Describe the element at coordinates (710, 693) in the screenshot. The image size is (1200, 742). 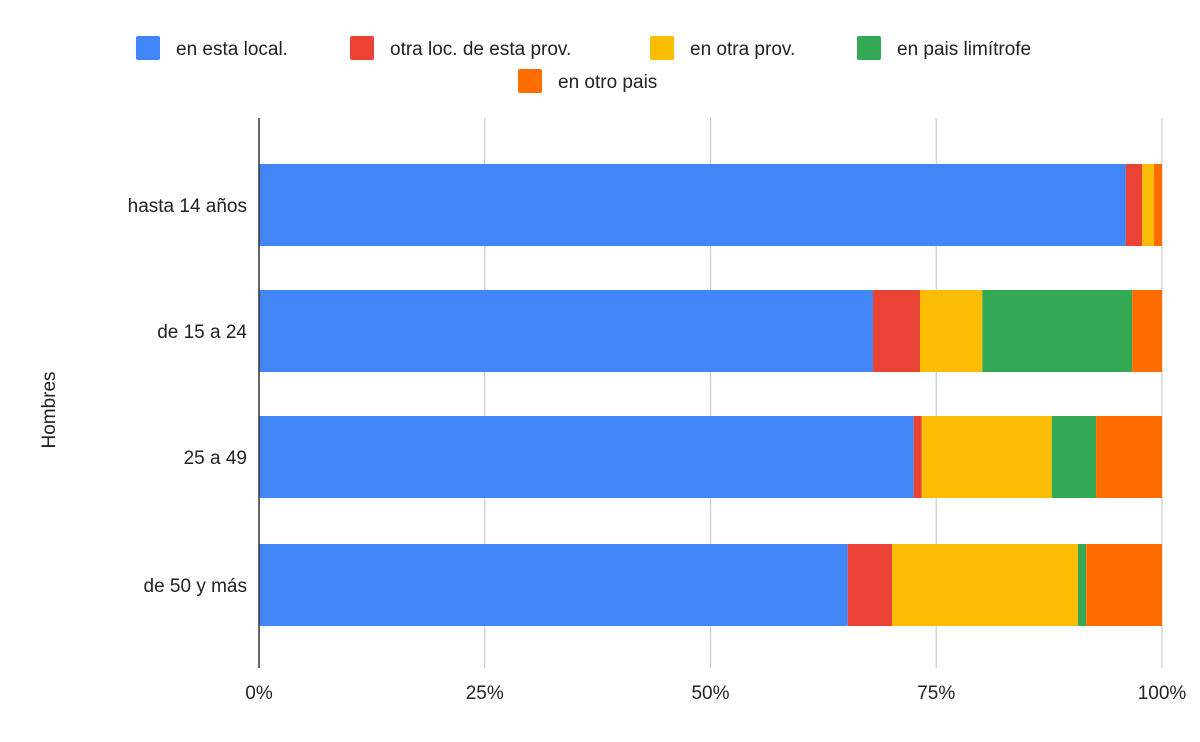
I see `x-tick-label: 50%` at that location.